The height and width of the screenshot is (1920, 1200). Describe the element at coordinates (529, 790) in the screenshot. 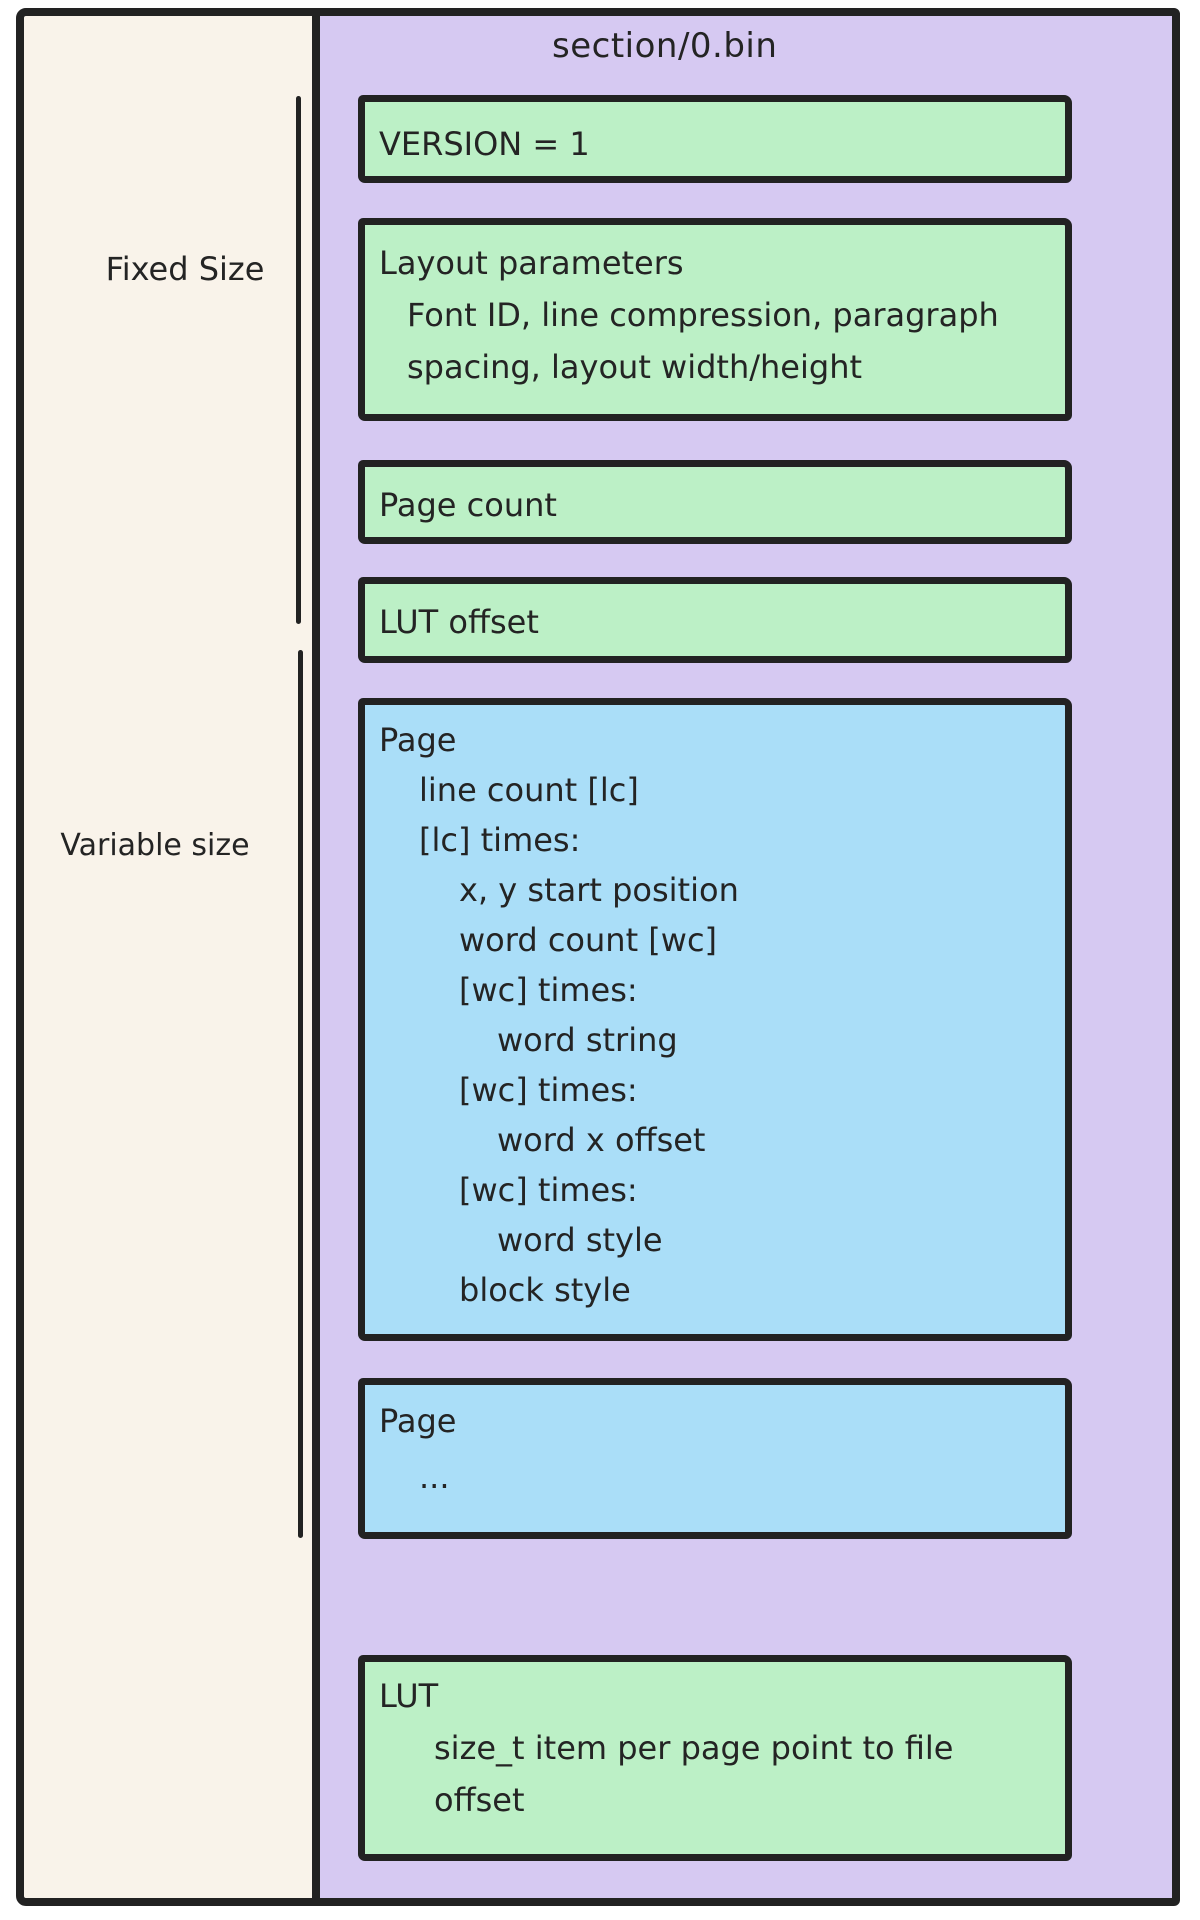

I see `field-line: line count [lc]` at that location.